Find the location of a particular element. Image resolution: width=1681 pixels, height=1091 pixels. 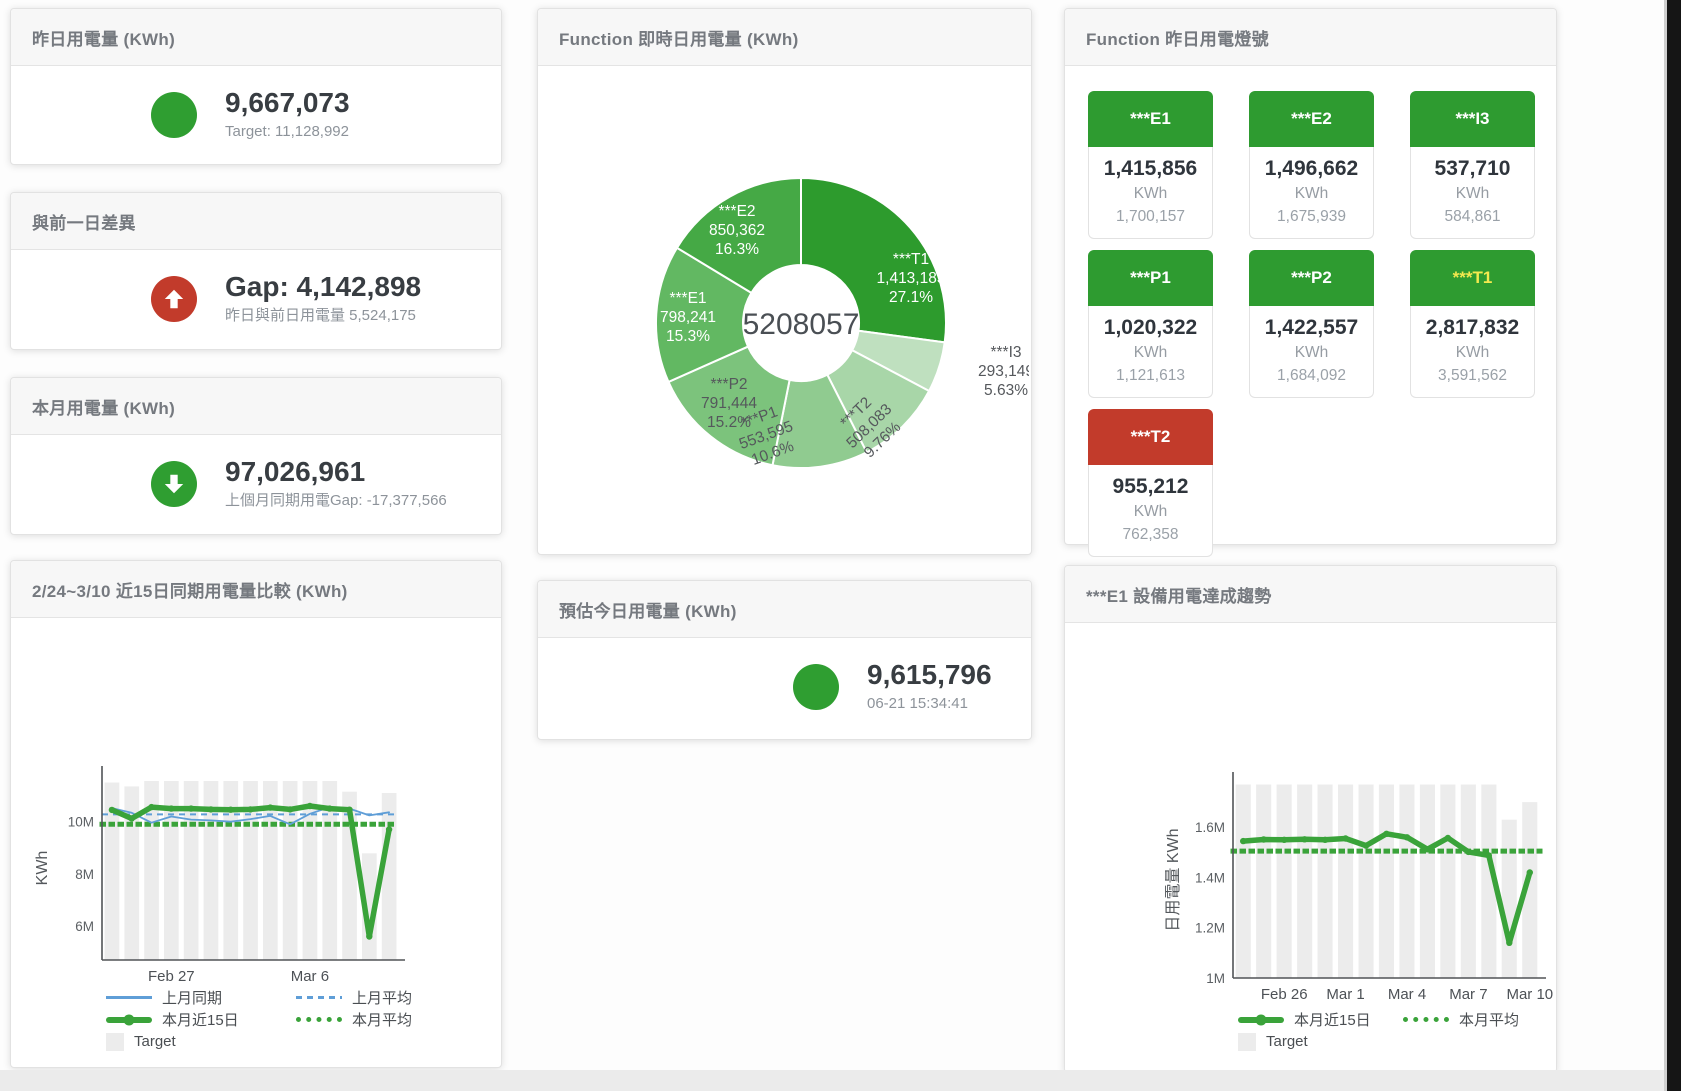

svg-text: 16.3% is located at coordinates (737, 249).